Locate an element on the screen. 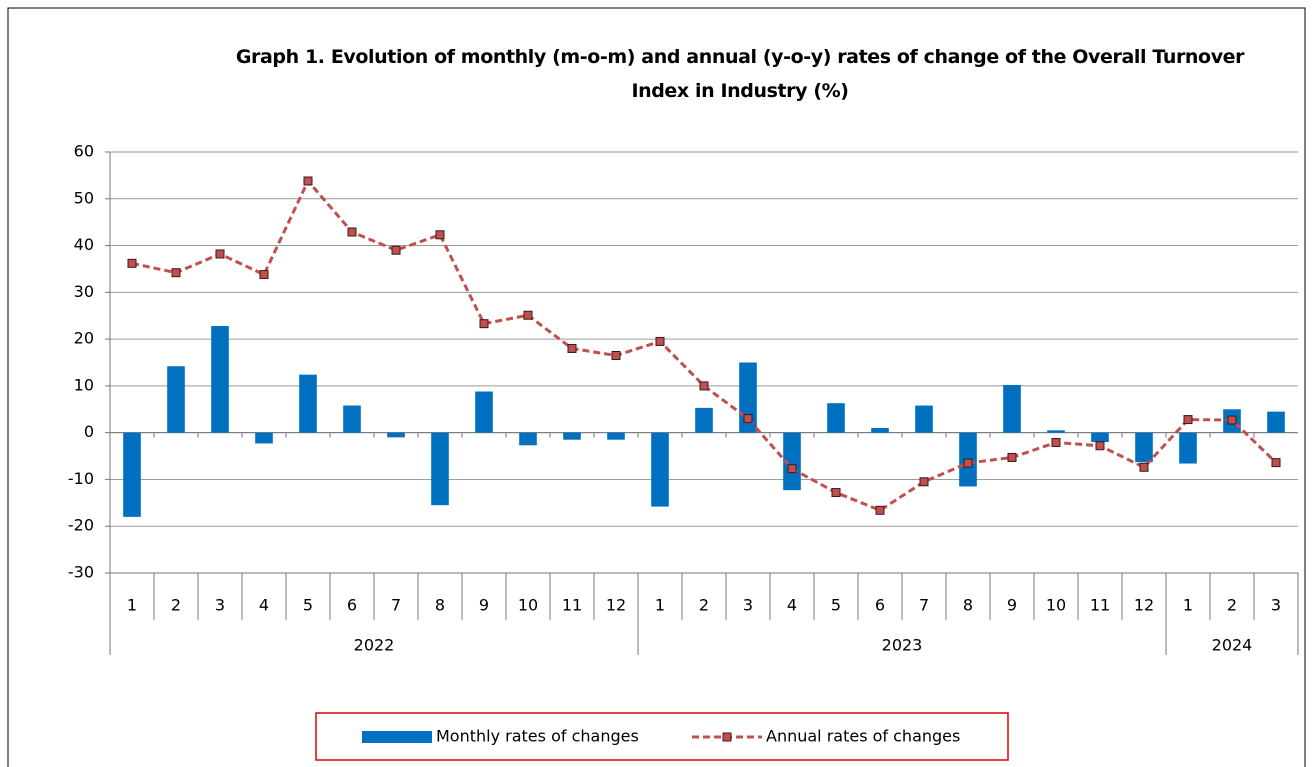 Image resolution: width=1314 pixels, height=767 pixels. y-tick-label: 0 is located at coordinates (89, 431).